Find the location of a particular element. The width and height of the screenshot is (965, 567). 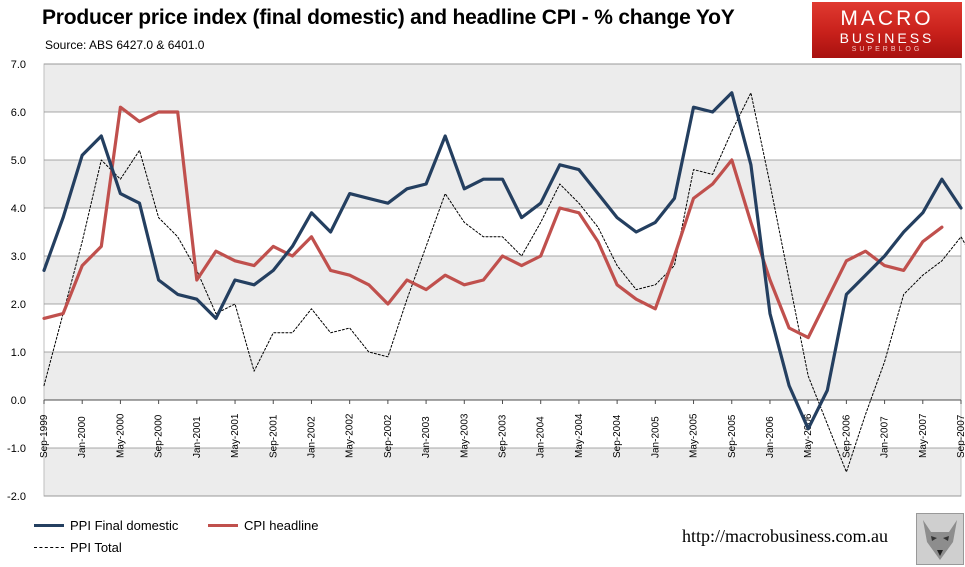

chart-subtitle: Source: ABS 6427.0 & 6401.0 is located at coordinates (125, 45).